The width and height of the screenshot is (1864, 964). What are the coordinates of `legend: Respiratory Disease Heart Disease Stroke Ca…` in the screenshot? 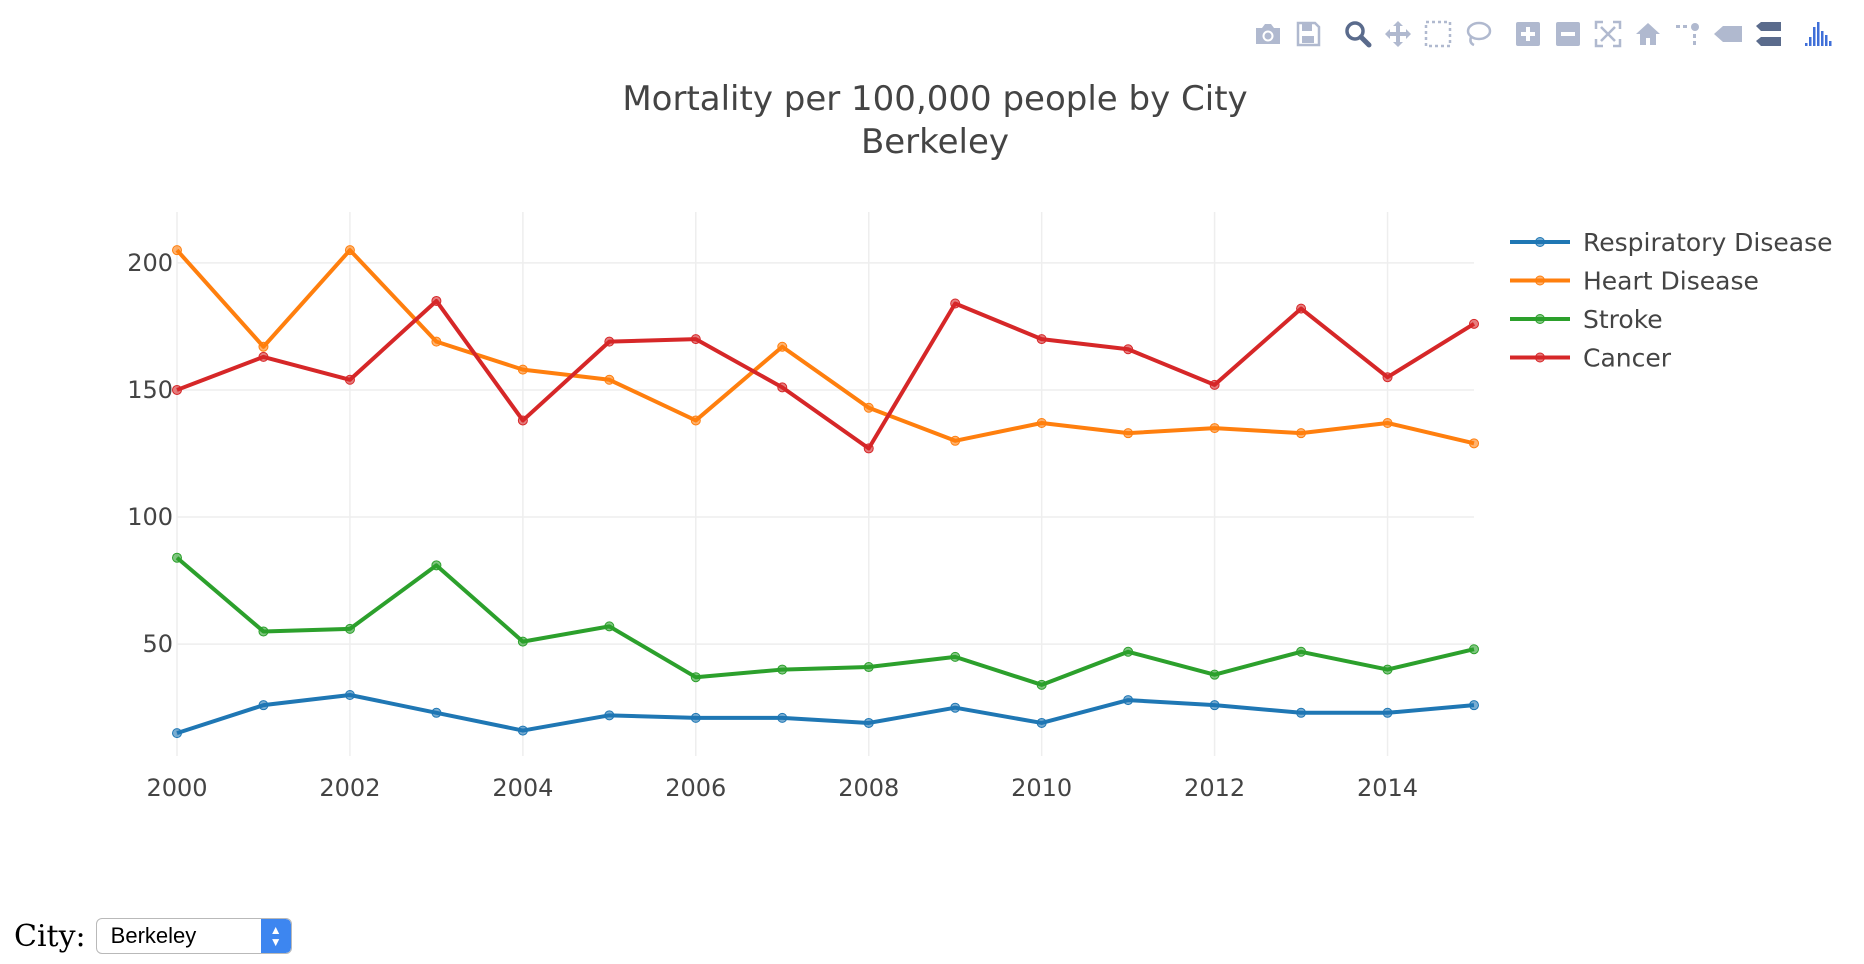 It's located at (1671, 300).